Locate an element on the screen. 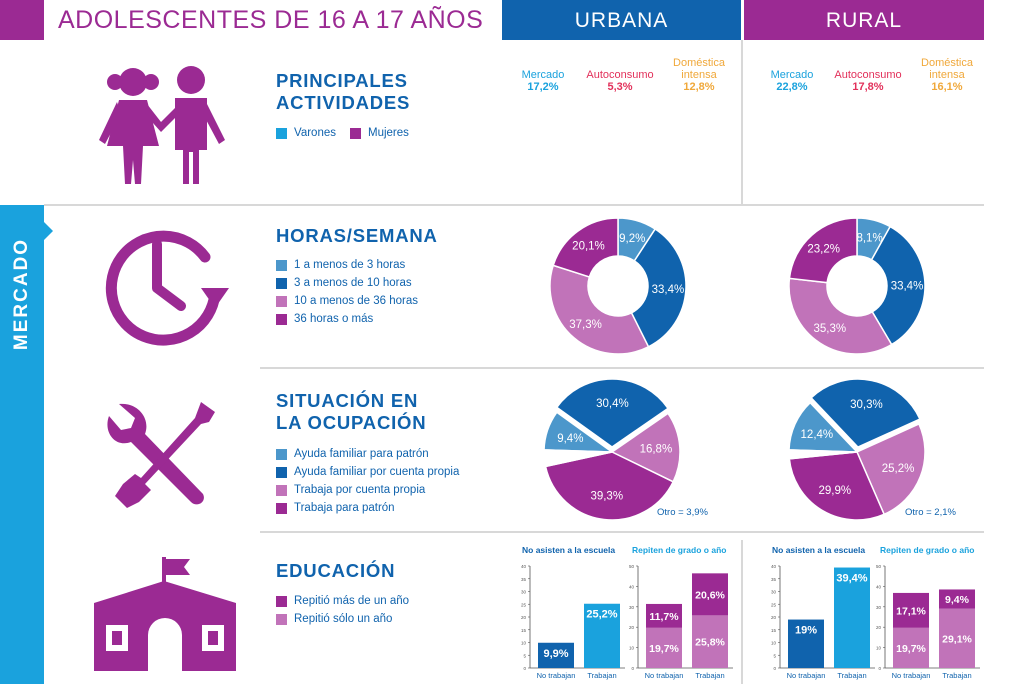  legend-label: 3 a menos de 10 horas is located at coordinates (353, 283).